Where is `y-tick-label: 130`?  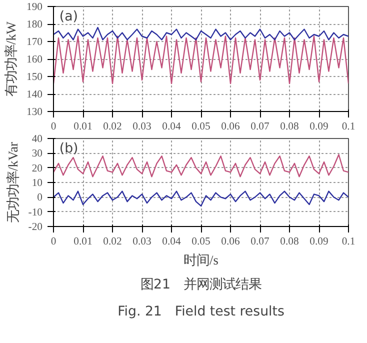 y-tick-label: 130 is located at coordinates (34, 112).